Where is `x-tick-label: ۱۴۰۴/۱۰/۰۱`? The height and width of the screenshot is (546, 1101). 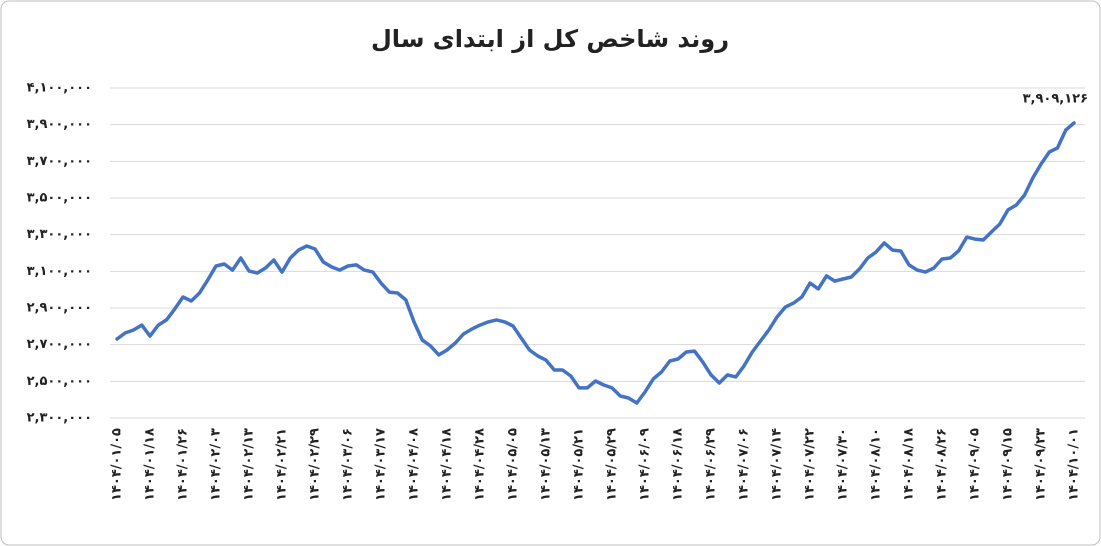 x-tick-label: ۱۴۰۴/۱۰/۰۱ is located at coordinates (1074, 464).